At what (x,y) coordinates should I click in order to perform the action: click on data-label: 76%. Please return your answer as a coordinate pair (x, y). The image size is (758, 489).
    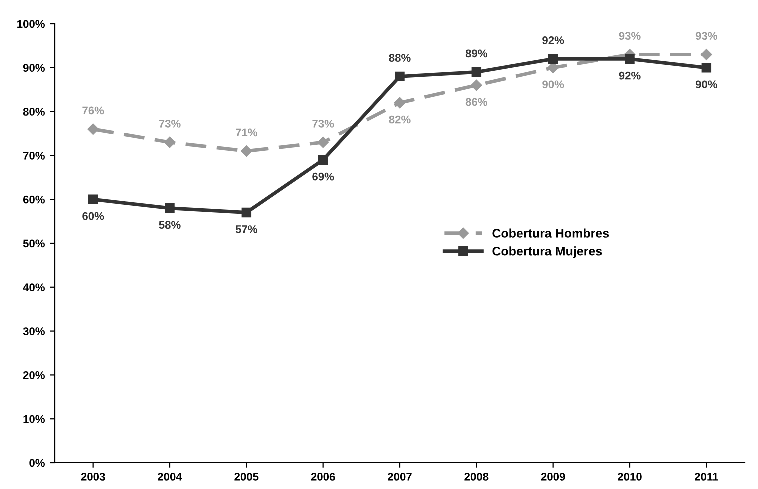
    Looking at the image, I should click on (93, 110).